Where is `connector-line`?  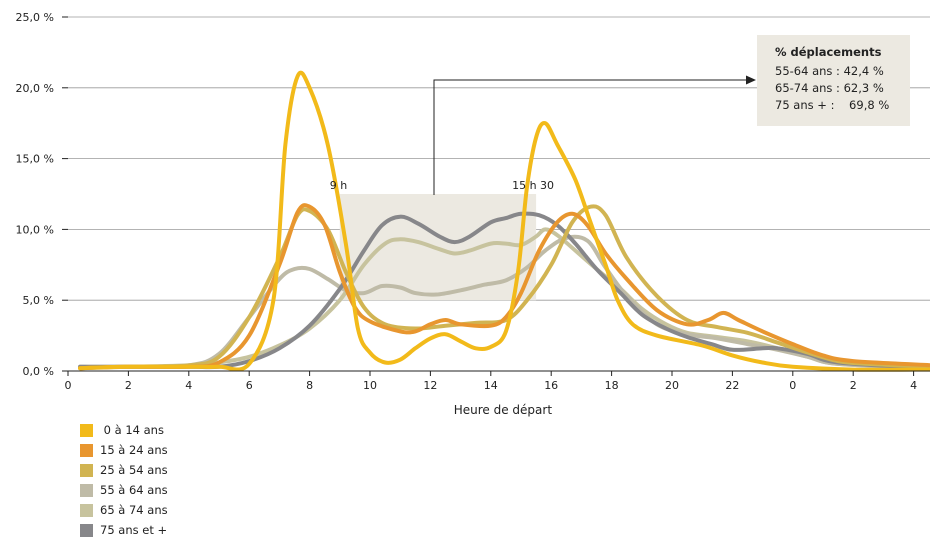 connector-line is located at coordinates (590, 137).